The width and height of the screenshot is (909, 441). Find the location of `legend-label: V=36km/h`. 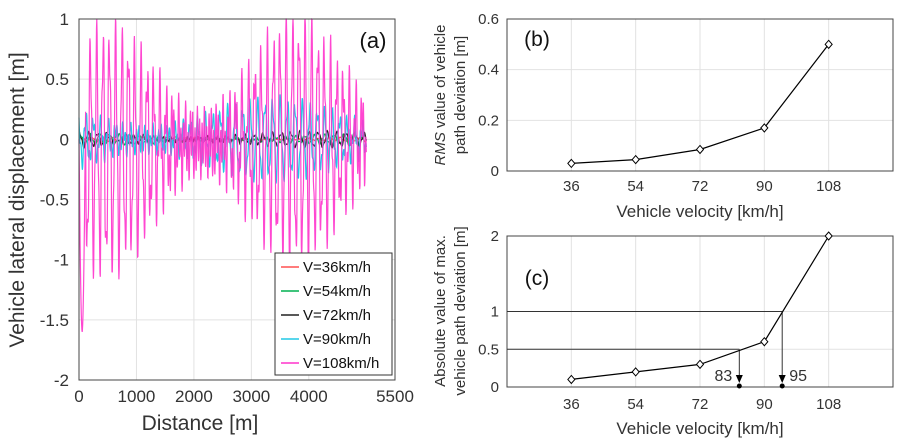

legend-label: V=36km/h is located at coordinates (337, 267).